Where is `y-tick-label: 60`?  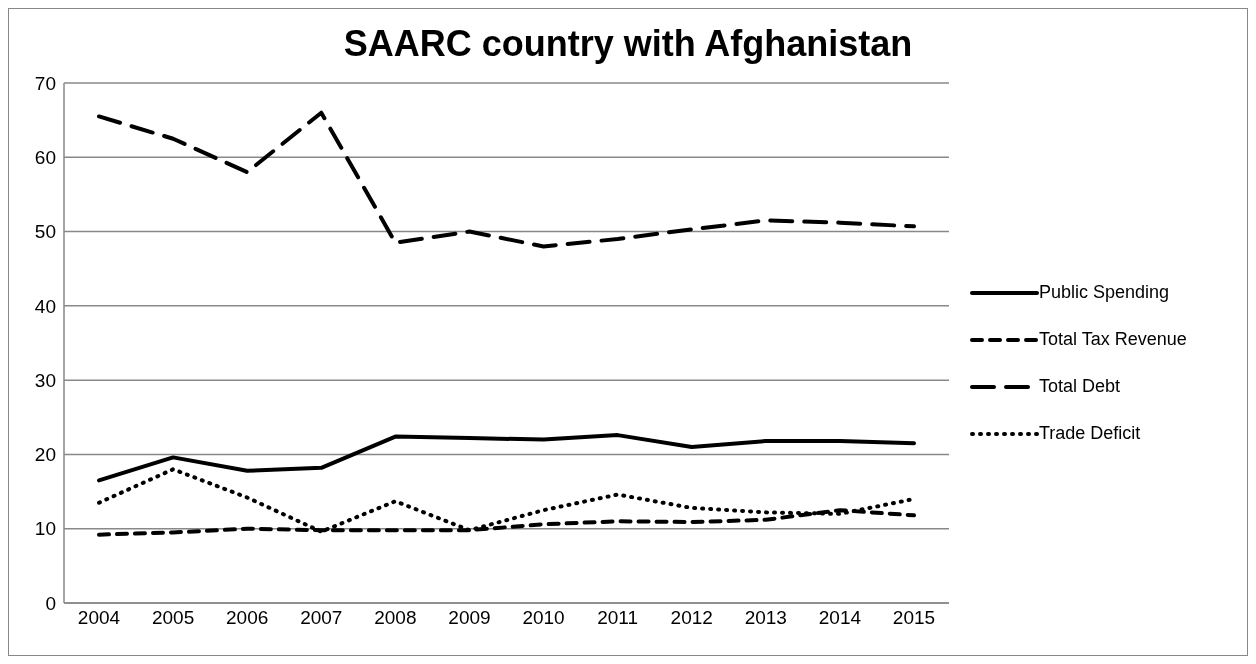 y-tick-label: 60 is located at coordinates (45, 158).